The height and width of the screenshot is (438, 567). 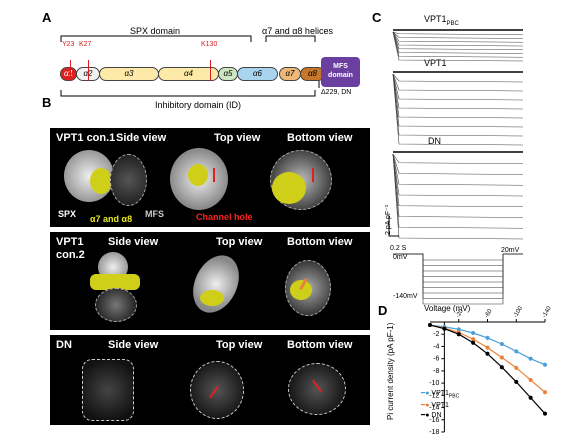 I want to click on y-tick-label: -2, so click(x=436, y=334).